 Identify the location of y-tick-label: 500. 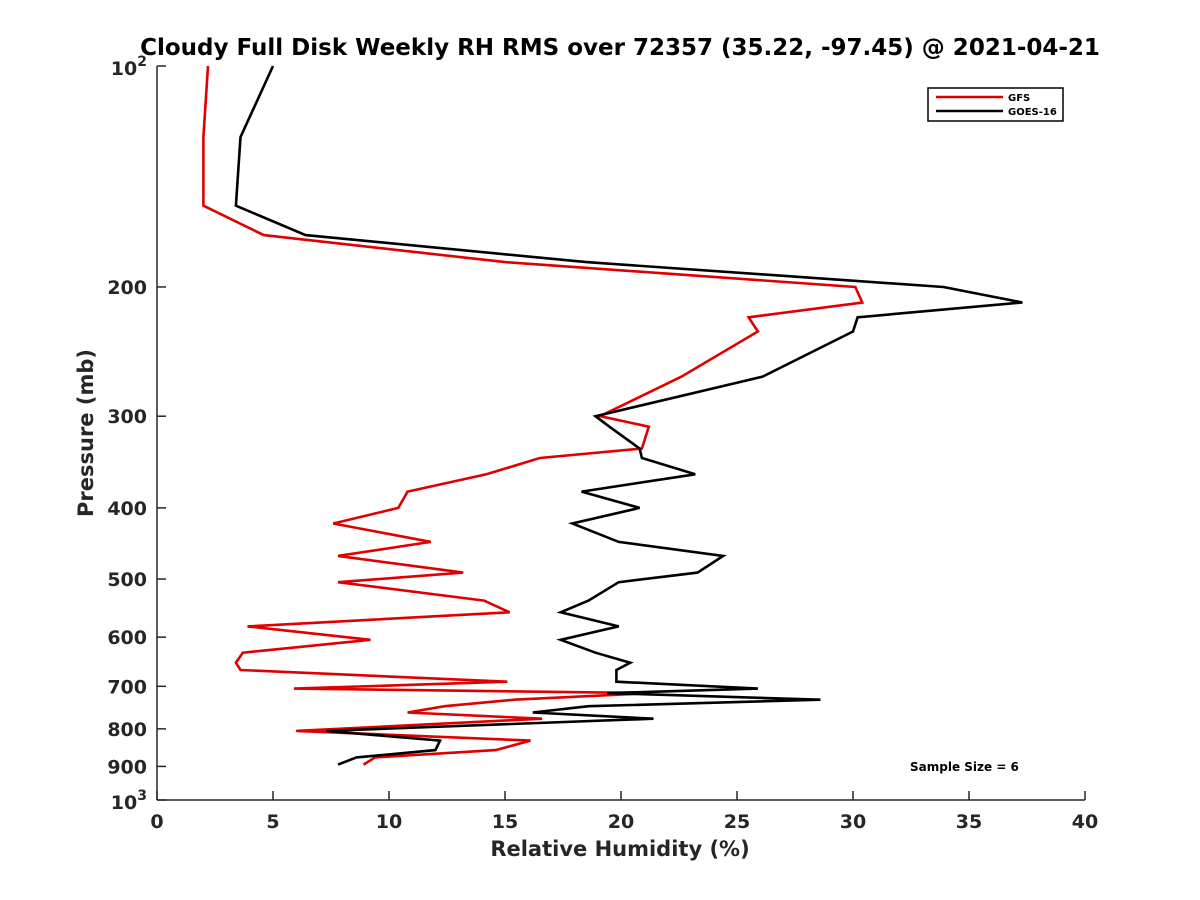
(127, 580).